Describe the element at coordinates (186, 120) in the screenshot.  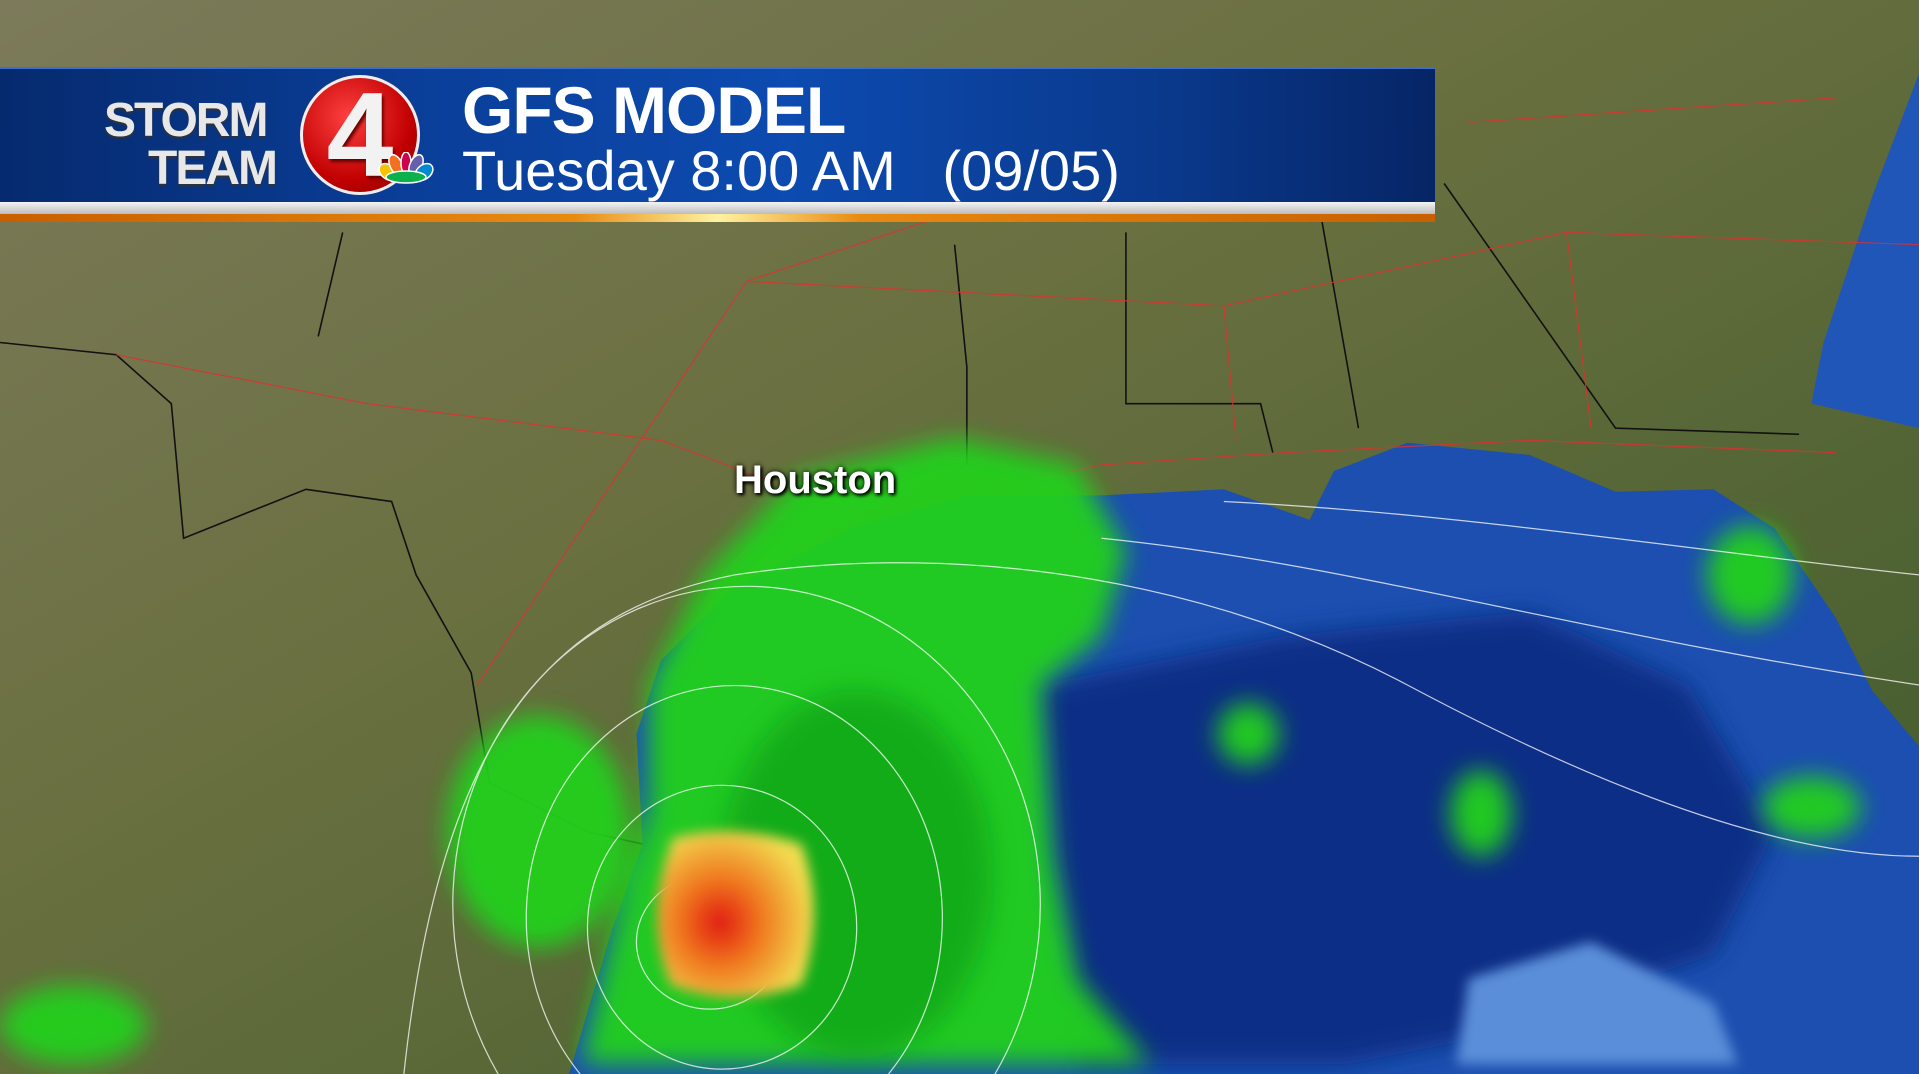
I see `logo-storm-text: STORM` at that location.